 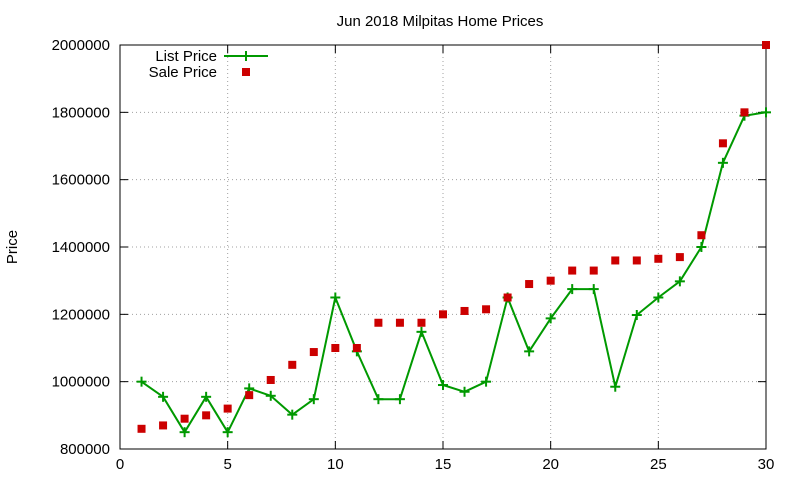 I want to click on legend-label-sale-price: Sale Price, so click(x=183, y=72).